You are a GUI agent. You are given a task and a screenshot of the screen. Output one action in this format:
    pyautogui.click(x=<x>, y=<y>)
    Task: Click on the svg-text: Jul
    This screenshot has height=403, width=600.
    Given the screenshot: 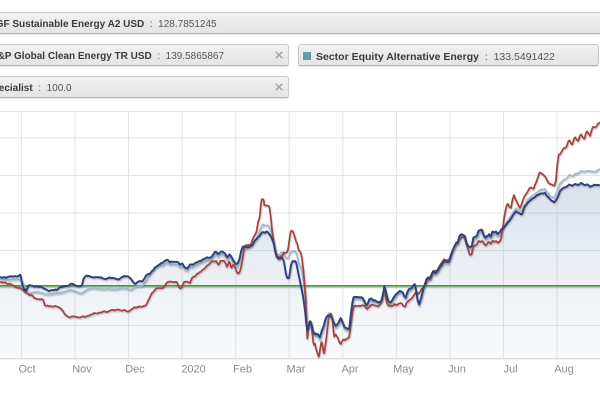 What is the action you would take?
    pyautogui.click(x=510, y=370)
    